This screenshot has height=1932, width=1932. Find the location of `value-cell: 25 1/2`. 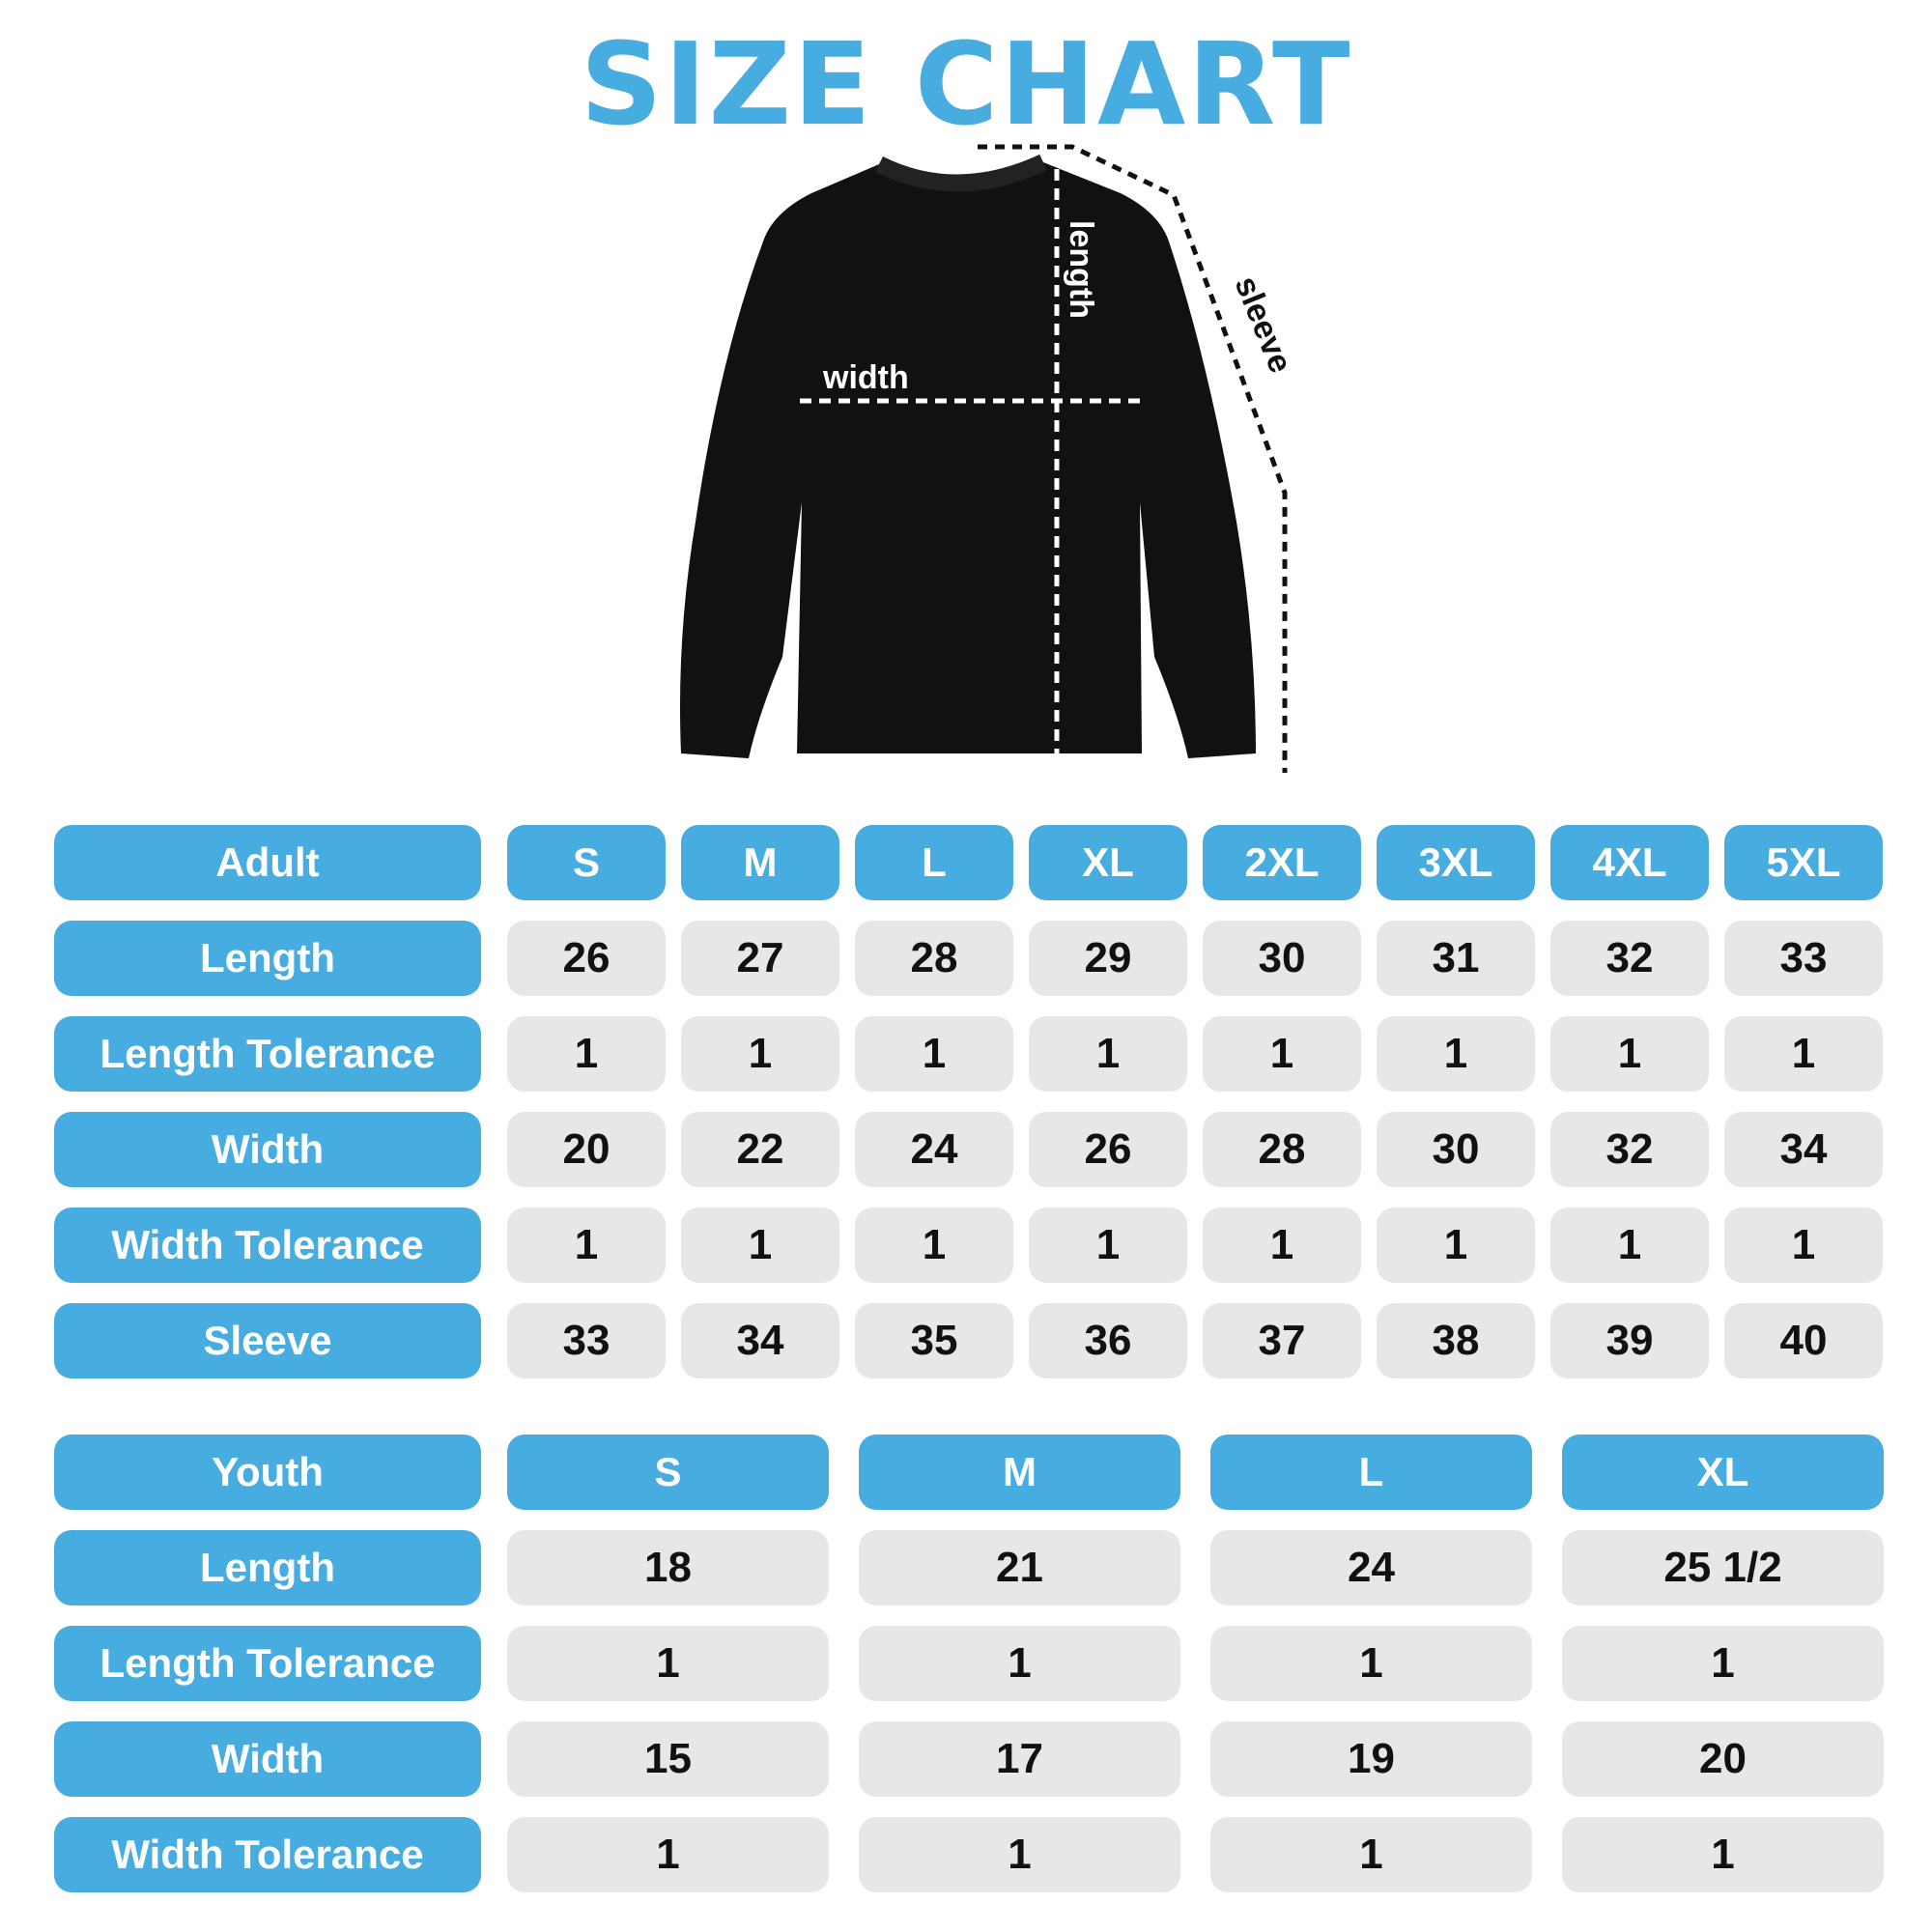

value-cell: 25 1/2 is located at coordinates (1723, 1567).